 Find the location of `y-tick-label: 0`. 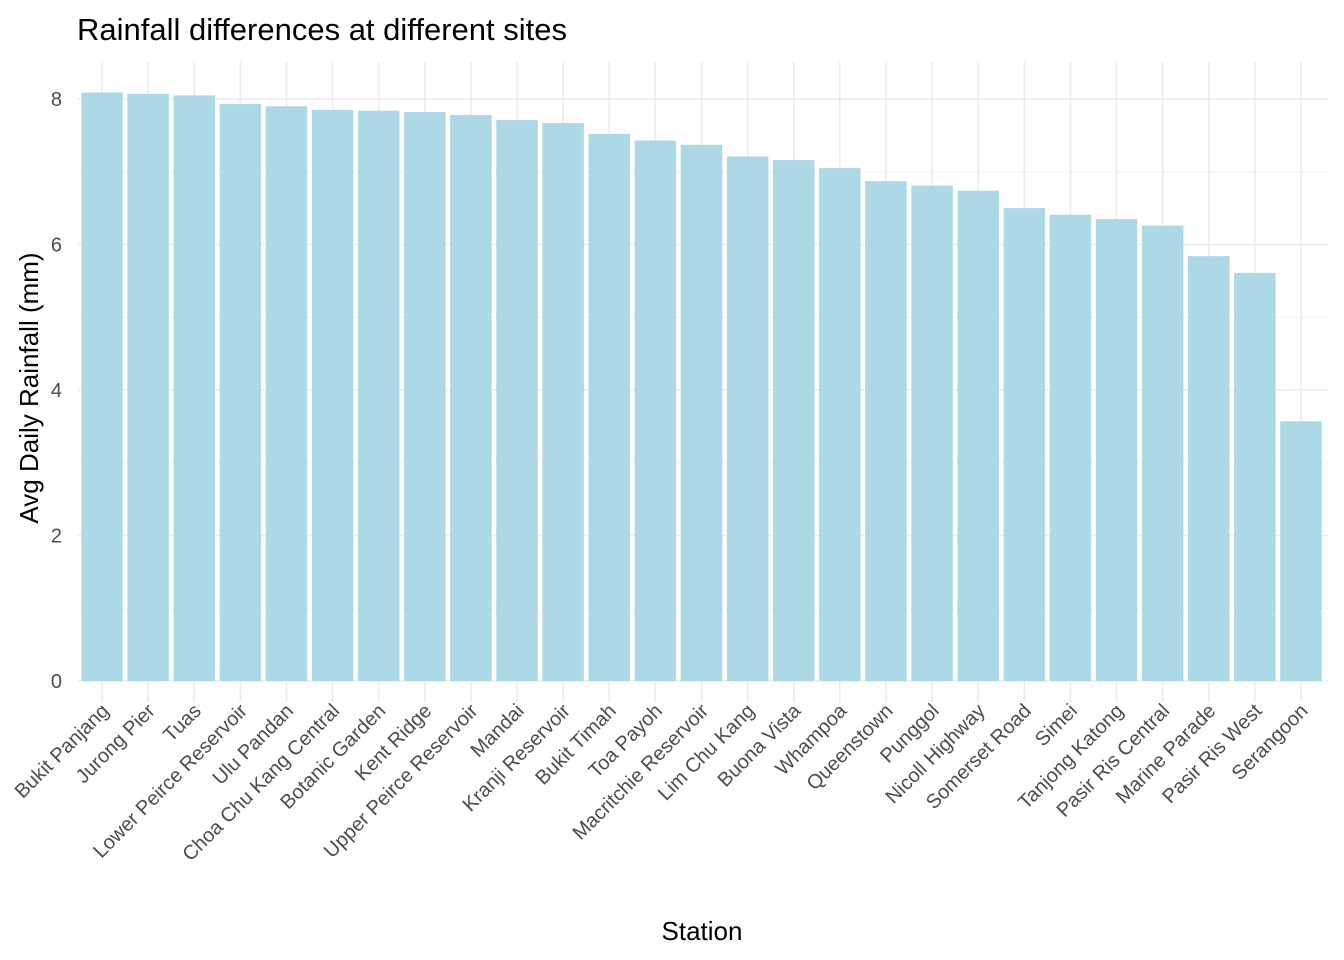

y-tick-label: 0 is located at coordinates (56, 682).